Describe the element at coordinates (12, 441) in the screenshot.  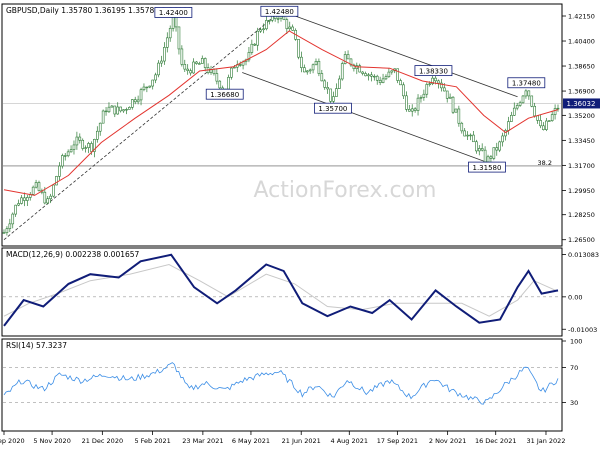
I see `x-tick-label: 22 Sep 2020` at that location.